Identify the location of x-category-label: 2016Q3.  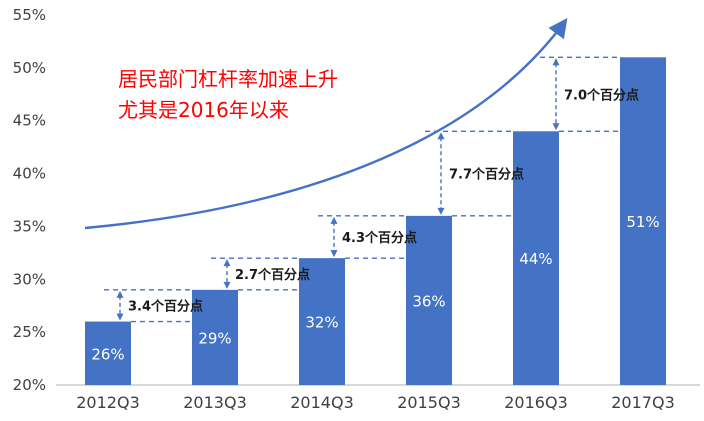
(536, 402).